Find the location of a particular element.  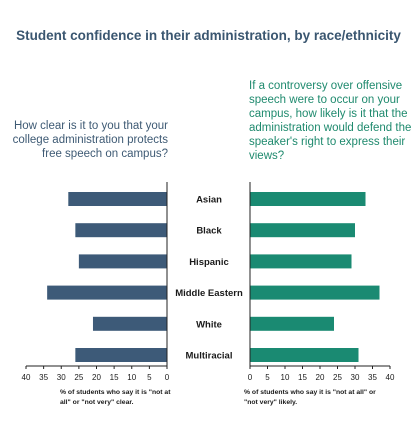

right-tick-label: 15 is located at coordinates (302, 377).